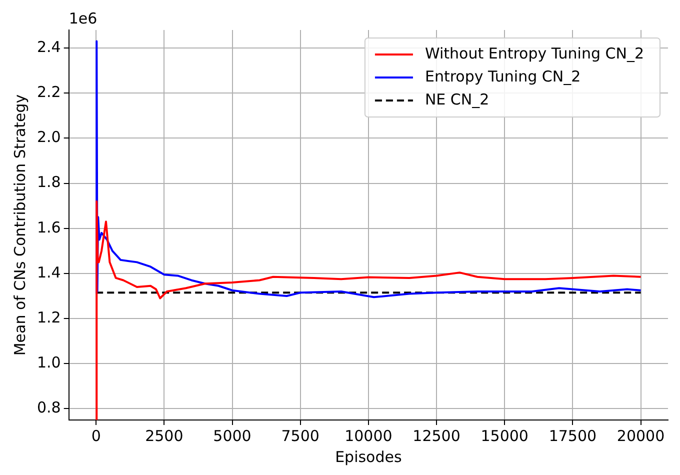 The height and width of the screenshot is (475, 680). What do you see at coordinates (368, 457) in the screenshot?
I see `x-axis-title: Episodes` at bounding box center [368, 457].